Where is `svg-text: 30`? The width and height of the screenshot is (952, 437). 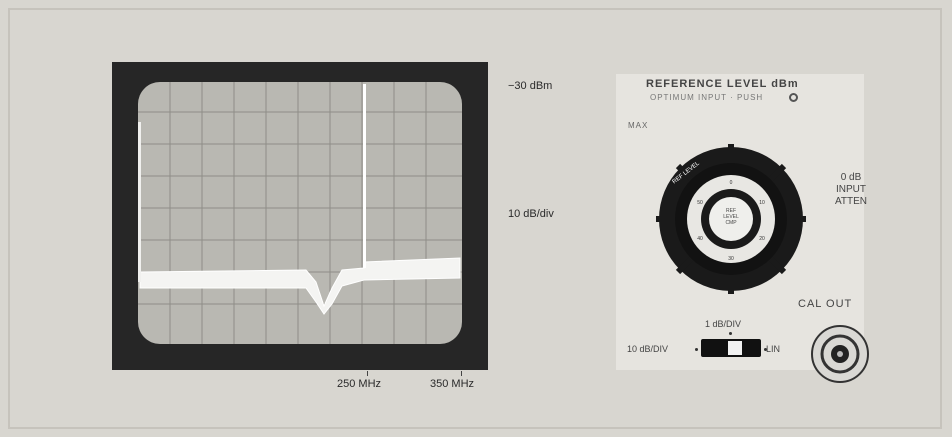
svg-text: 30 is located at coordinates (731, 259).